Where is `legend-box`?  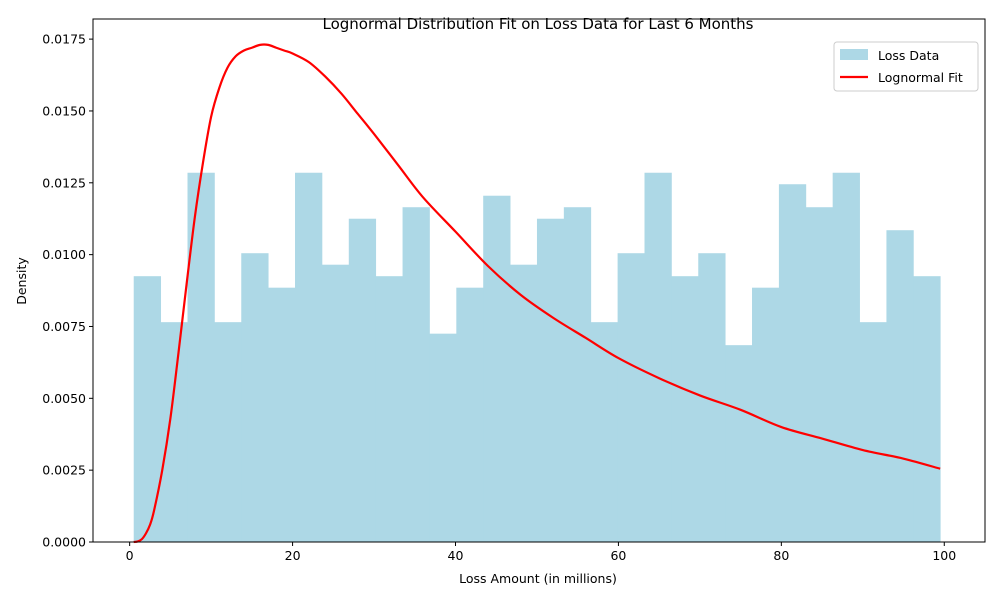 legend-box is located at coordinates (906, 66).